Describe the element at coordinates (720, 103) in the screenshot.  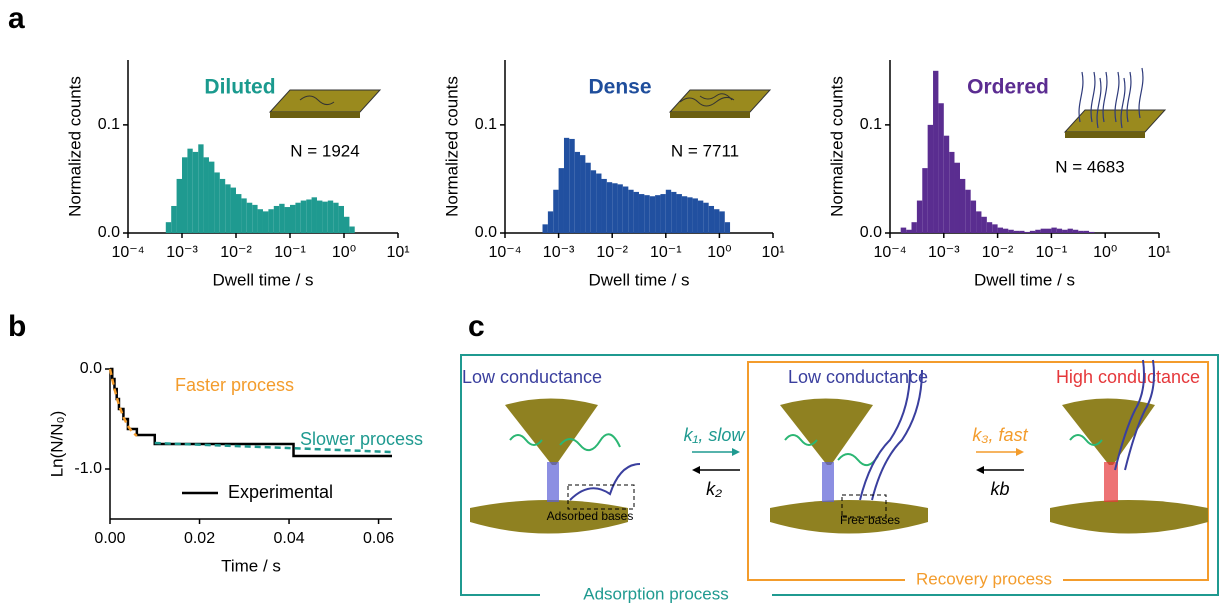
I see `inset-dense` at that location.